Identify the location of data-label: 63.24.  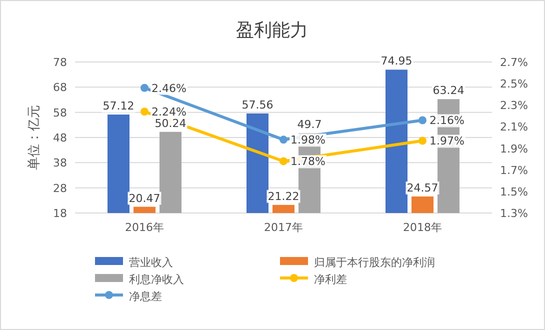
(448, 91).